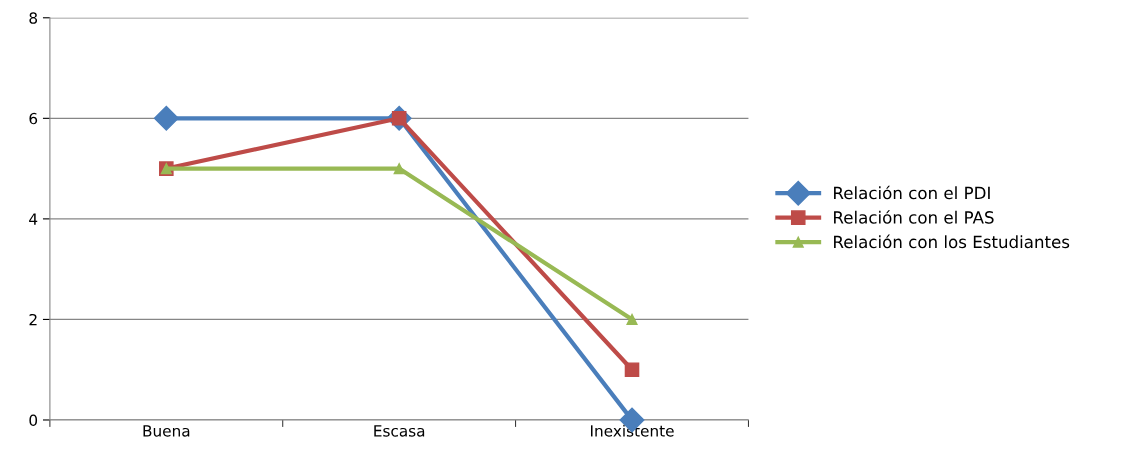  Describe the element at coordinates (952, 241) in the screenshot. I see `legend-label: Relación con los Estudiantes` at that location.